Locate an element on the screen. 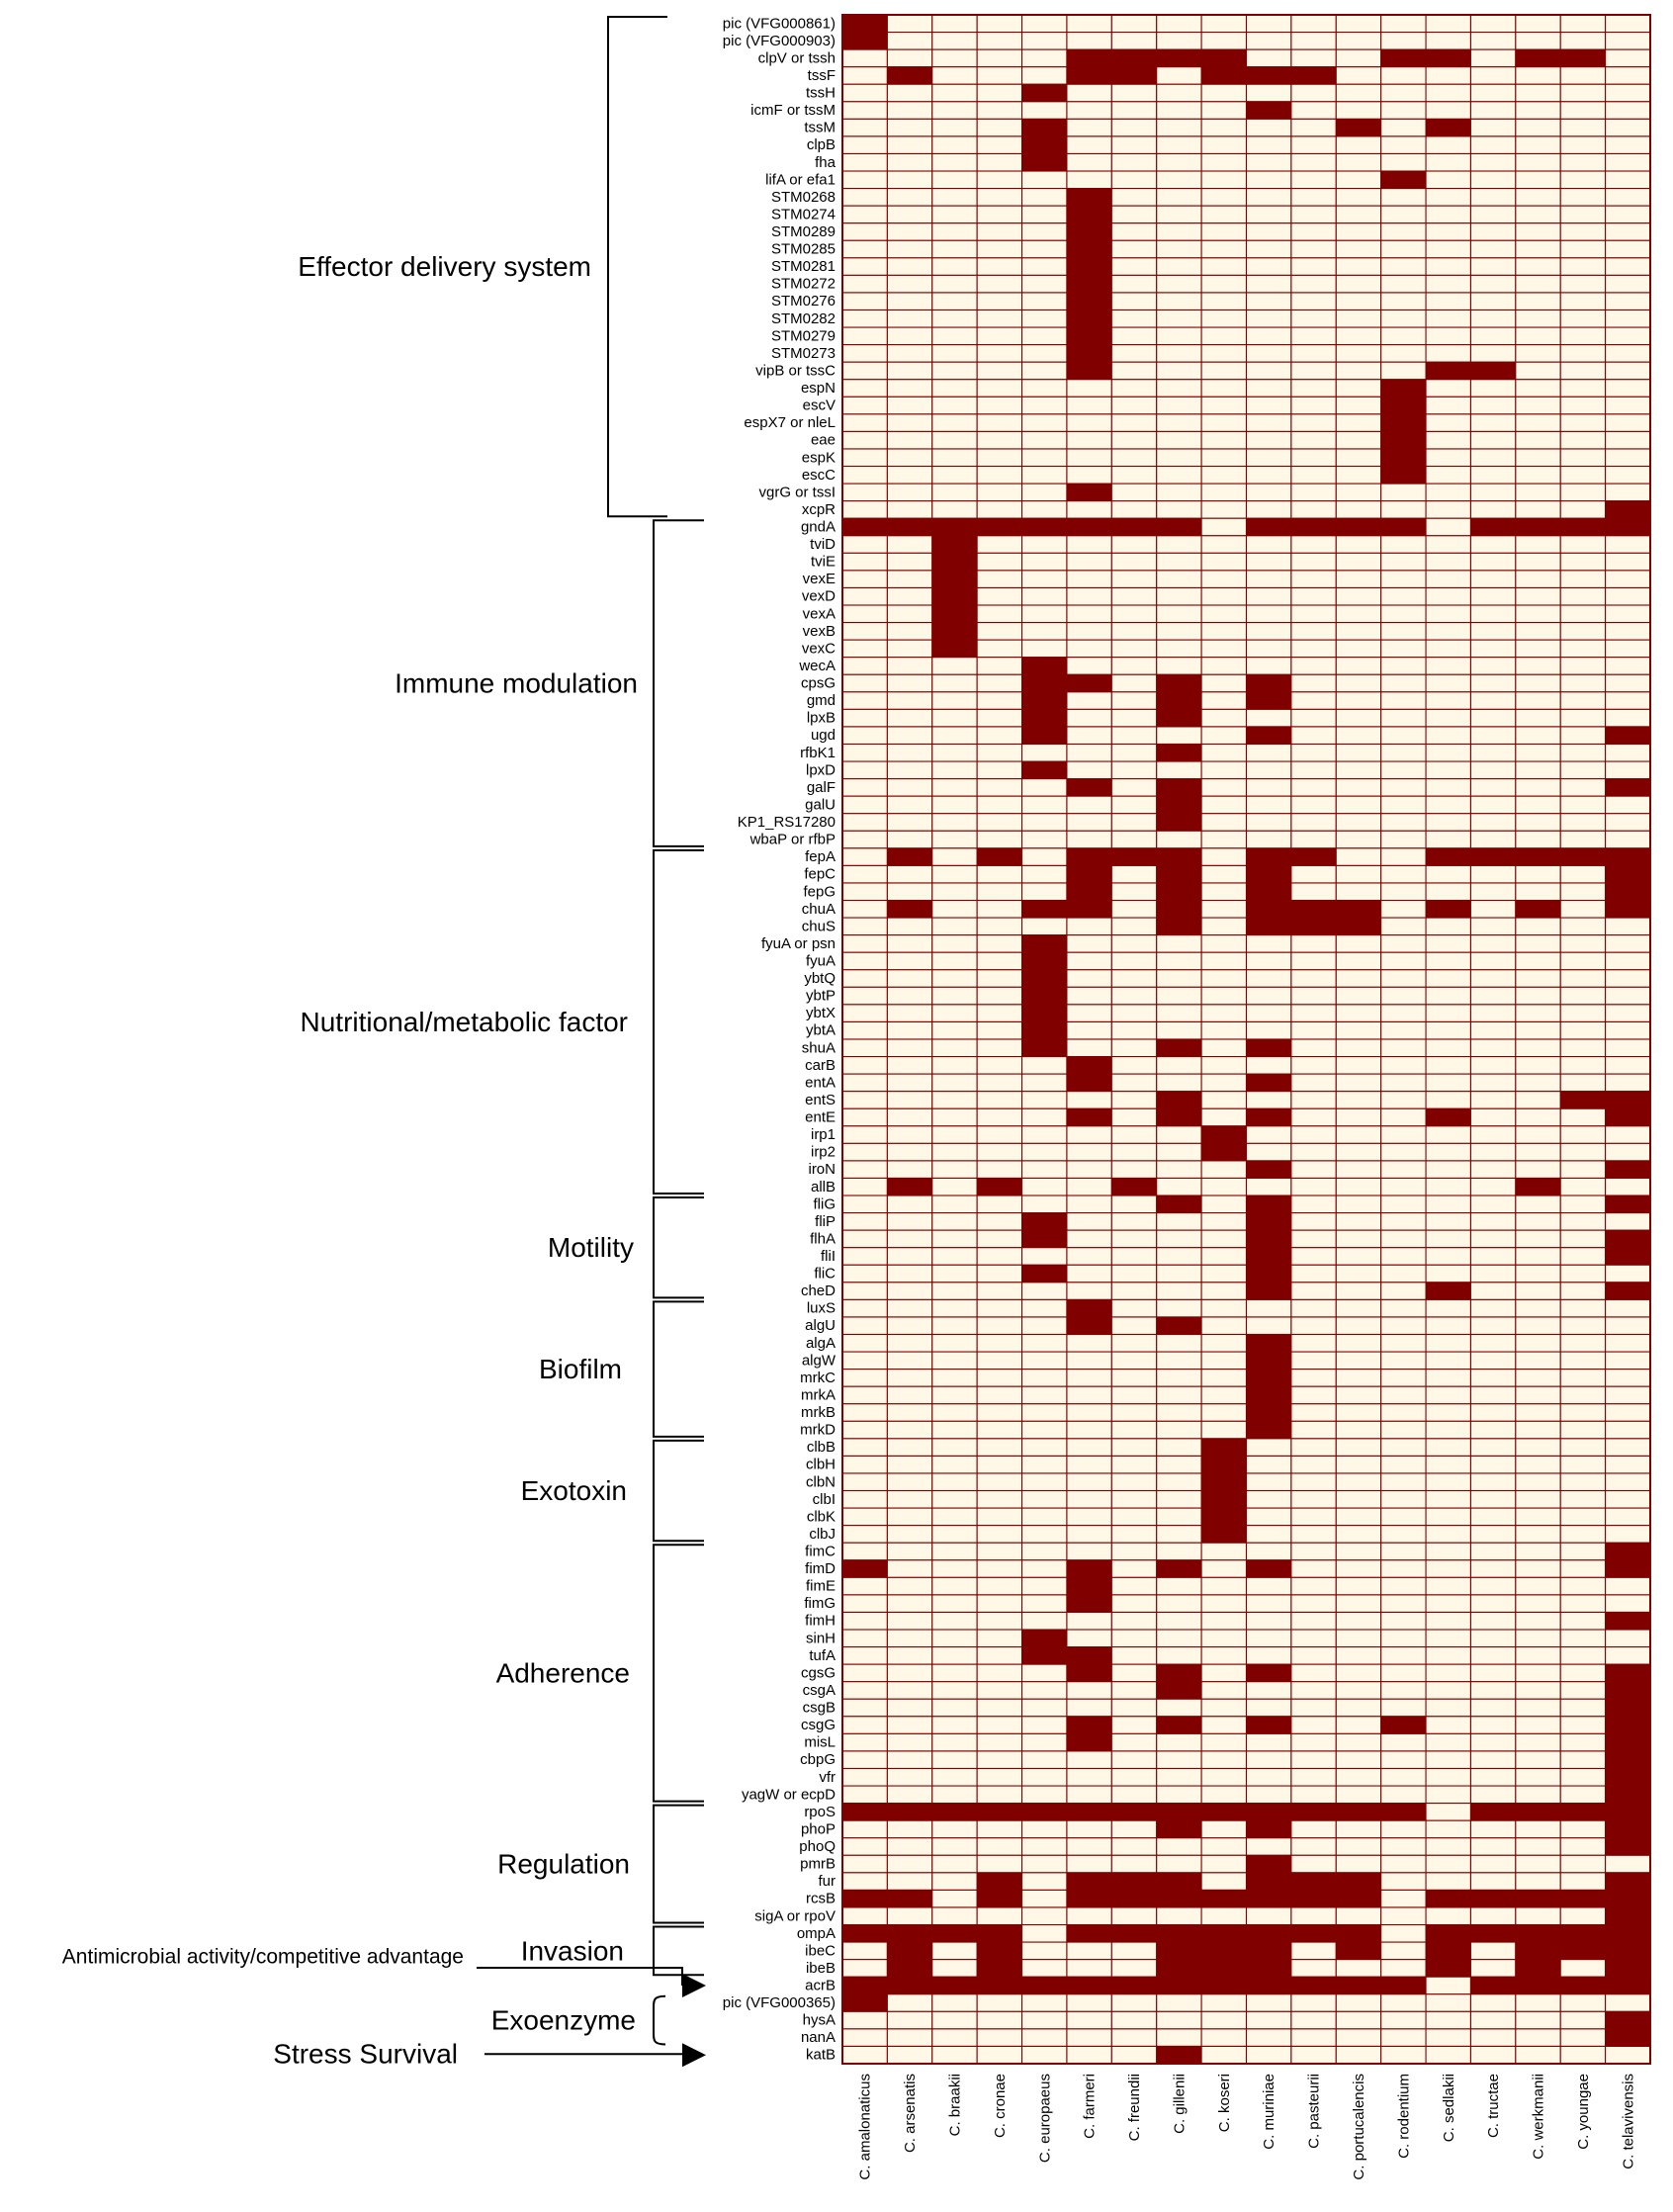 The image size is (1673, 2212). gene-label: fepG is located at coordinates (819, 892).